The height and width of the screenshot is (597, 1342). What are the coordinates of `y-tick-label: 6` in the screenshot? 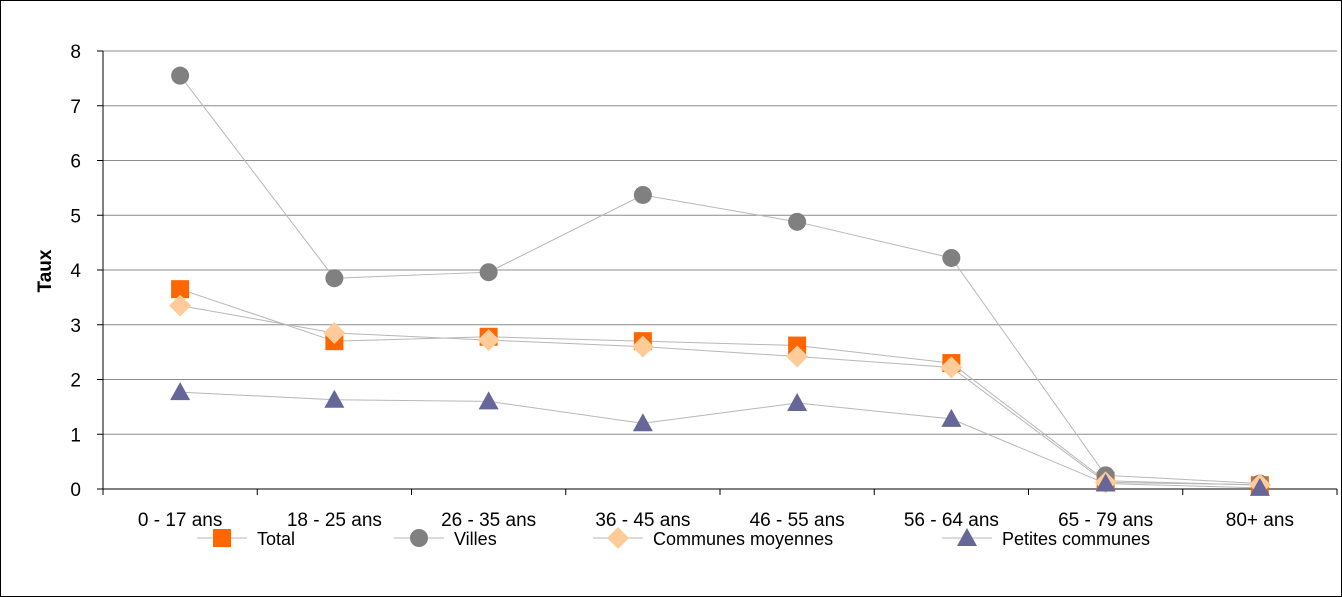 It's located at (75, 162).